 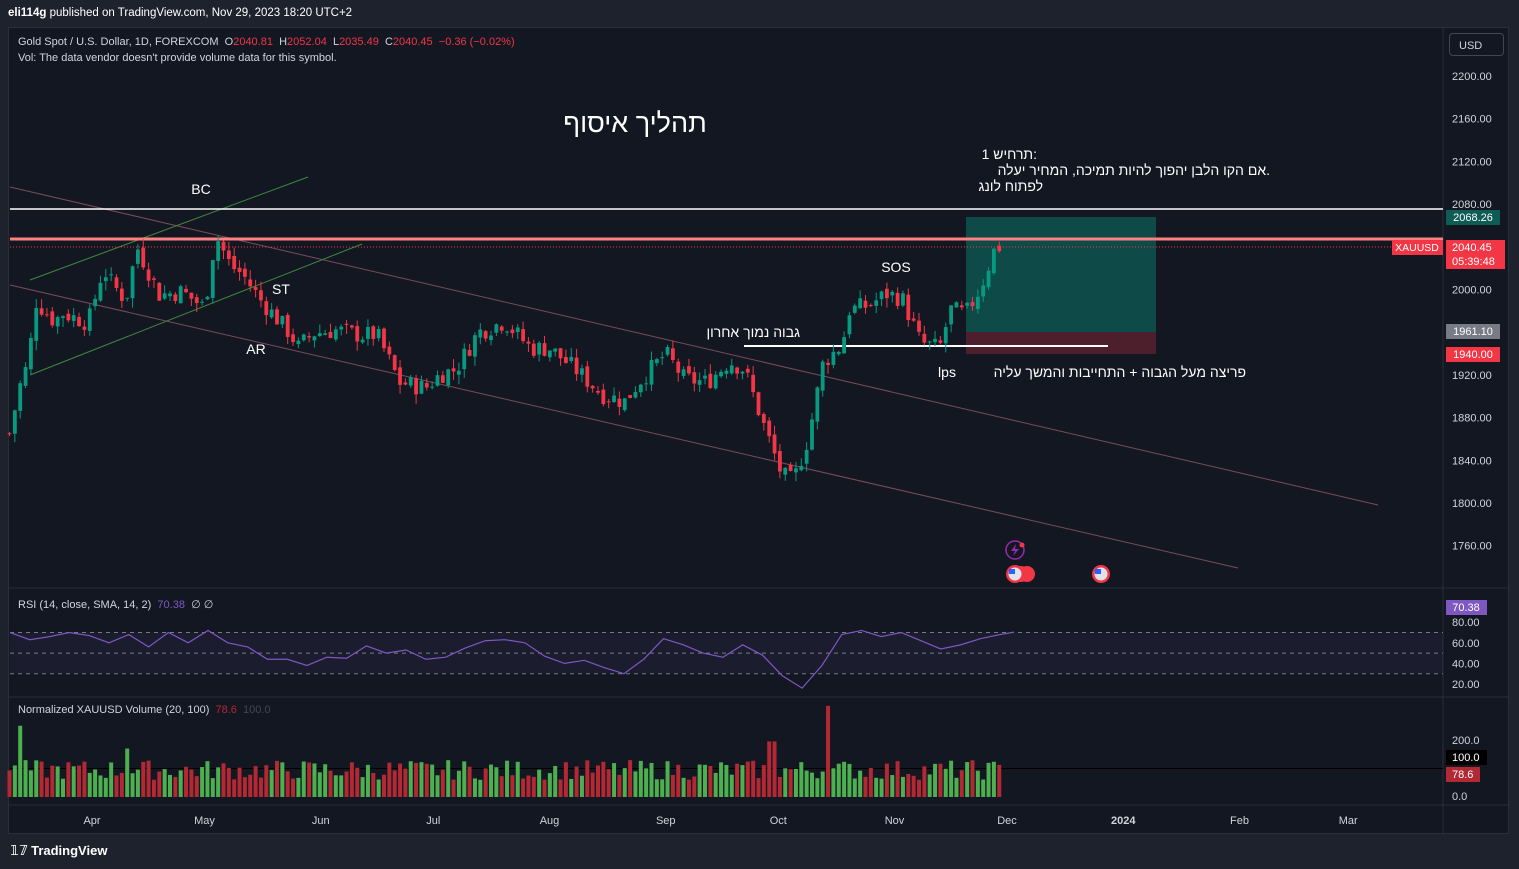 I want to click on title-annotation: תהליך איסוף, so click(x=634, y=123).